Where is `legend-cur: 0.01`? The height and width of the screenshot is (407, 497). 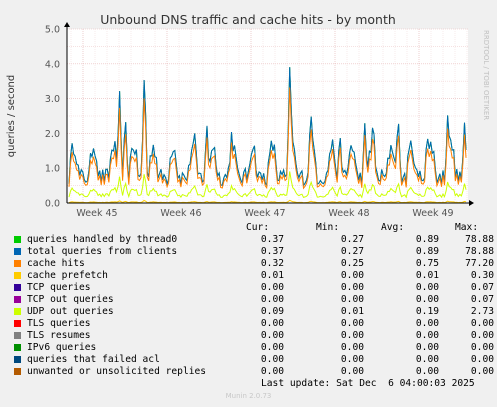
legend-cur: 0.01 is located at coordinates (272, 275).